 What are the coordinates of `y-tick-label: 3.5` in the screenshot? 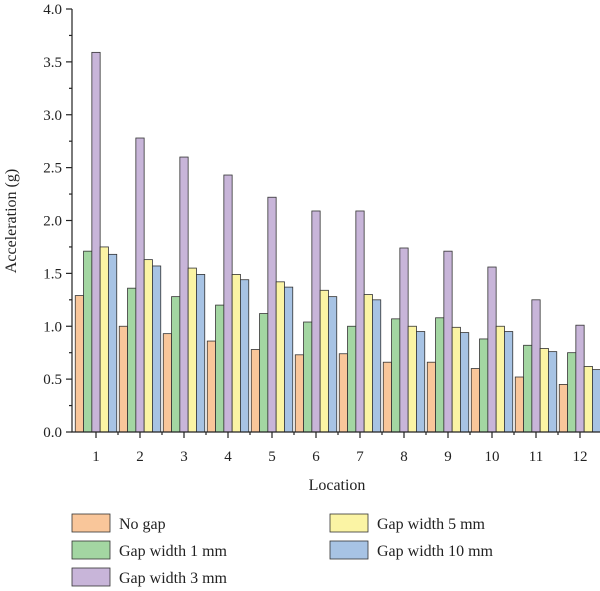 It's located at (52, 63).